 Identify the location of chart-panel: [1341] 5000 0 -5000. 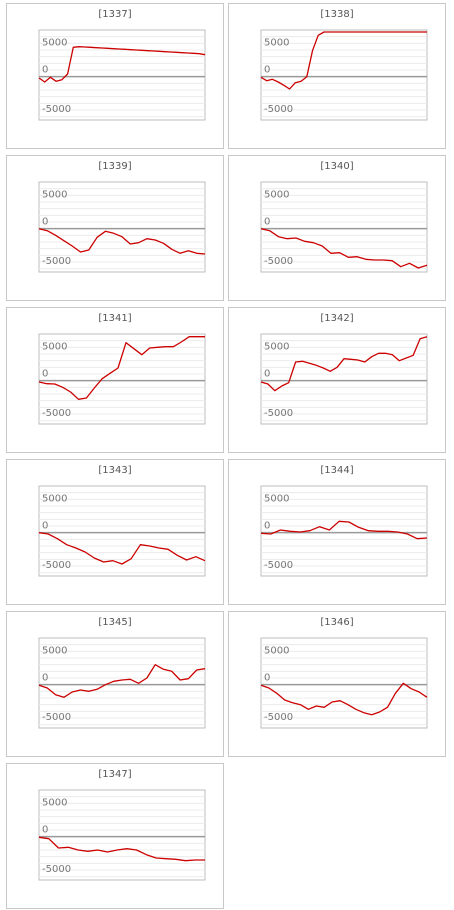
(115, 380).